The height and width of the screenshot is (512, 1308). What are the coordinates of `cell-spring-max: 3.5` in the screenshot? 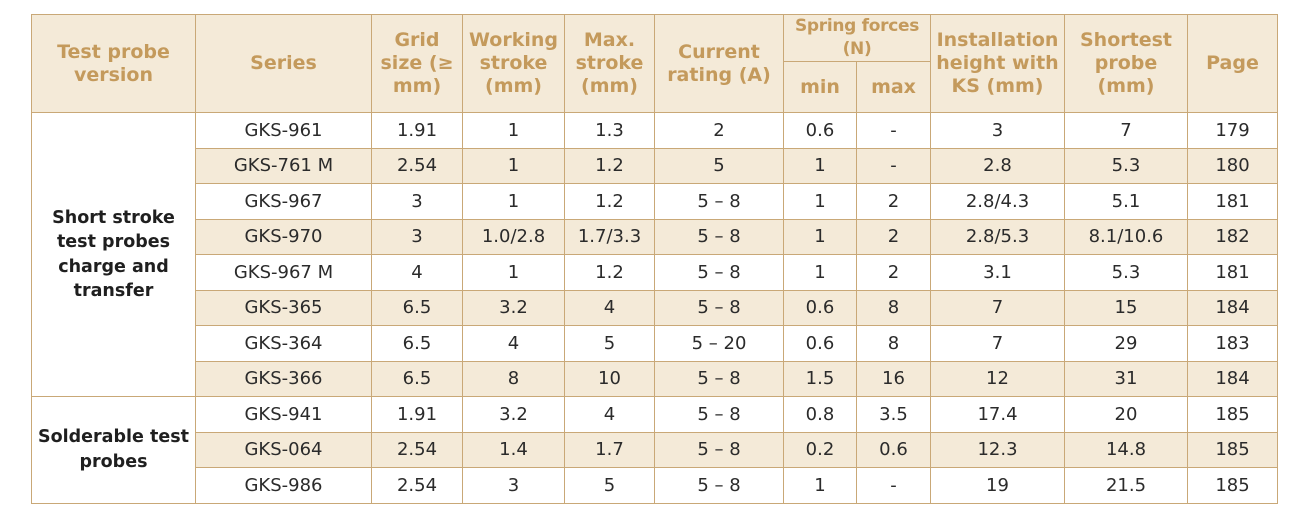 It's located at (893, 414).